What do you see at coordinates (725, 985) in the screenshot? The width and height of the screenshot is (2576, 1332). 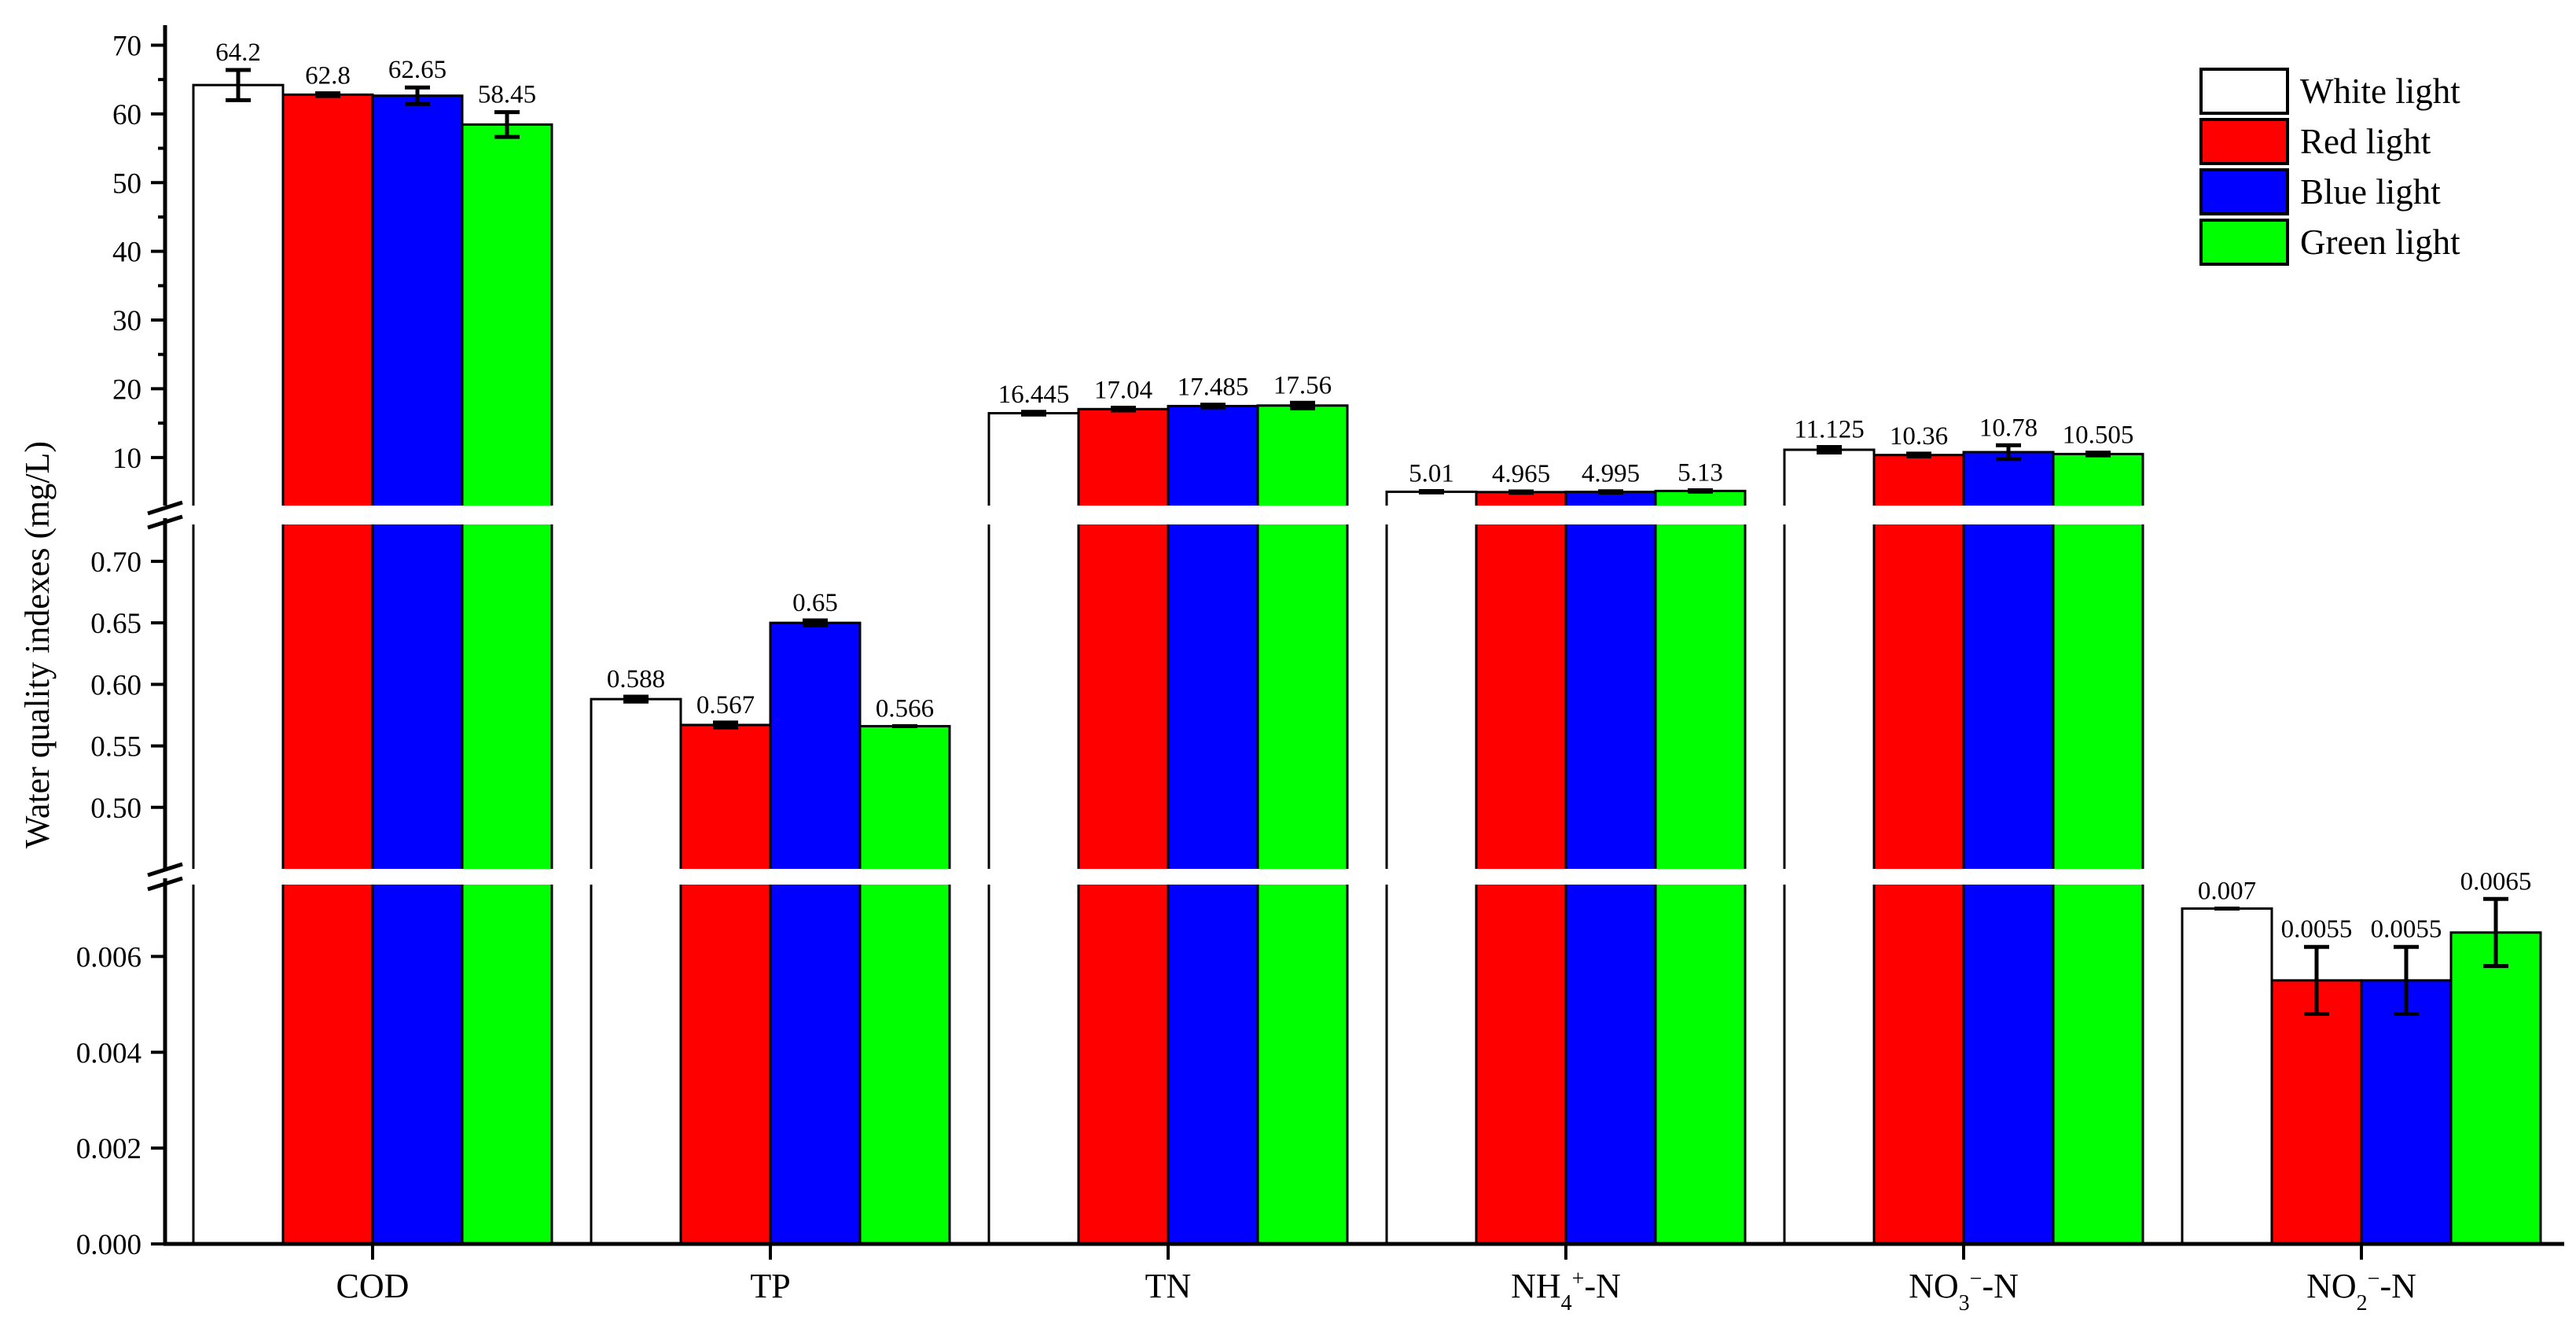 I see `bar-TP-red-light` at bounding box center [725, 985].